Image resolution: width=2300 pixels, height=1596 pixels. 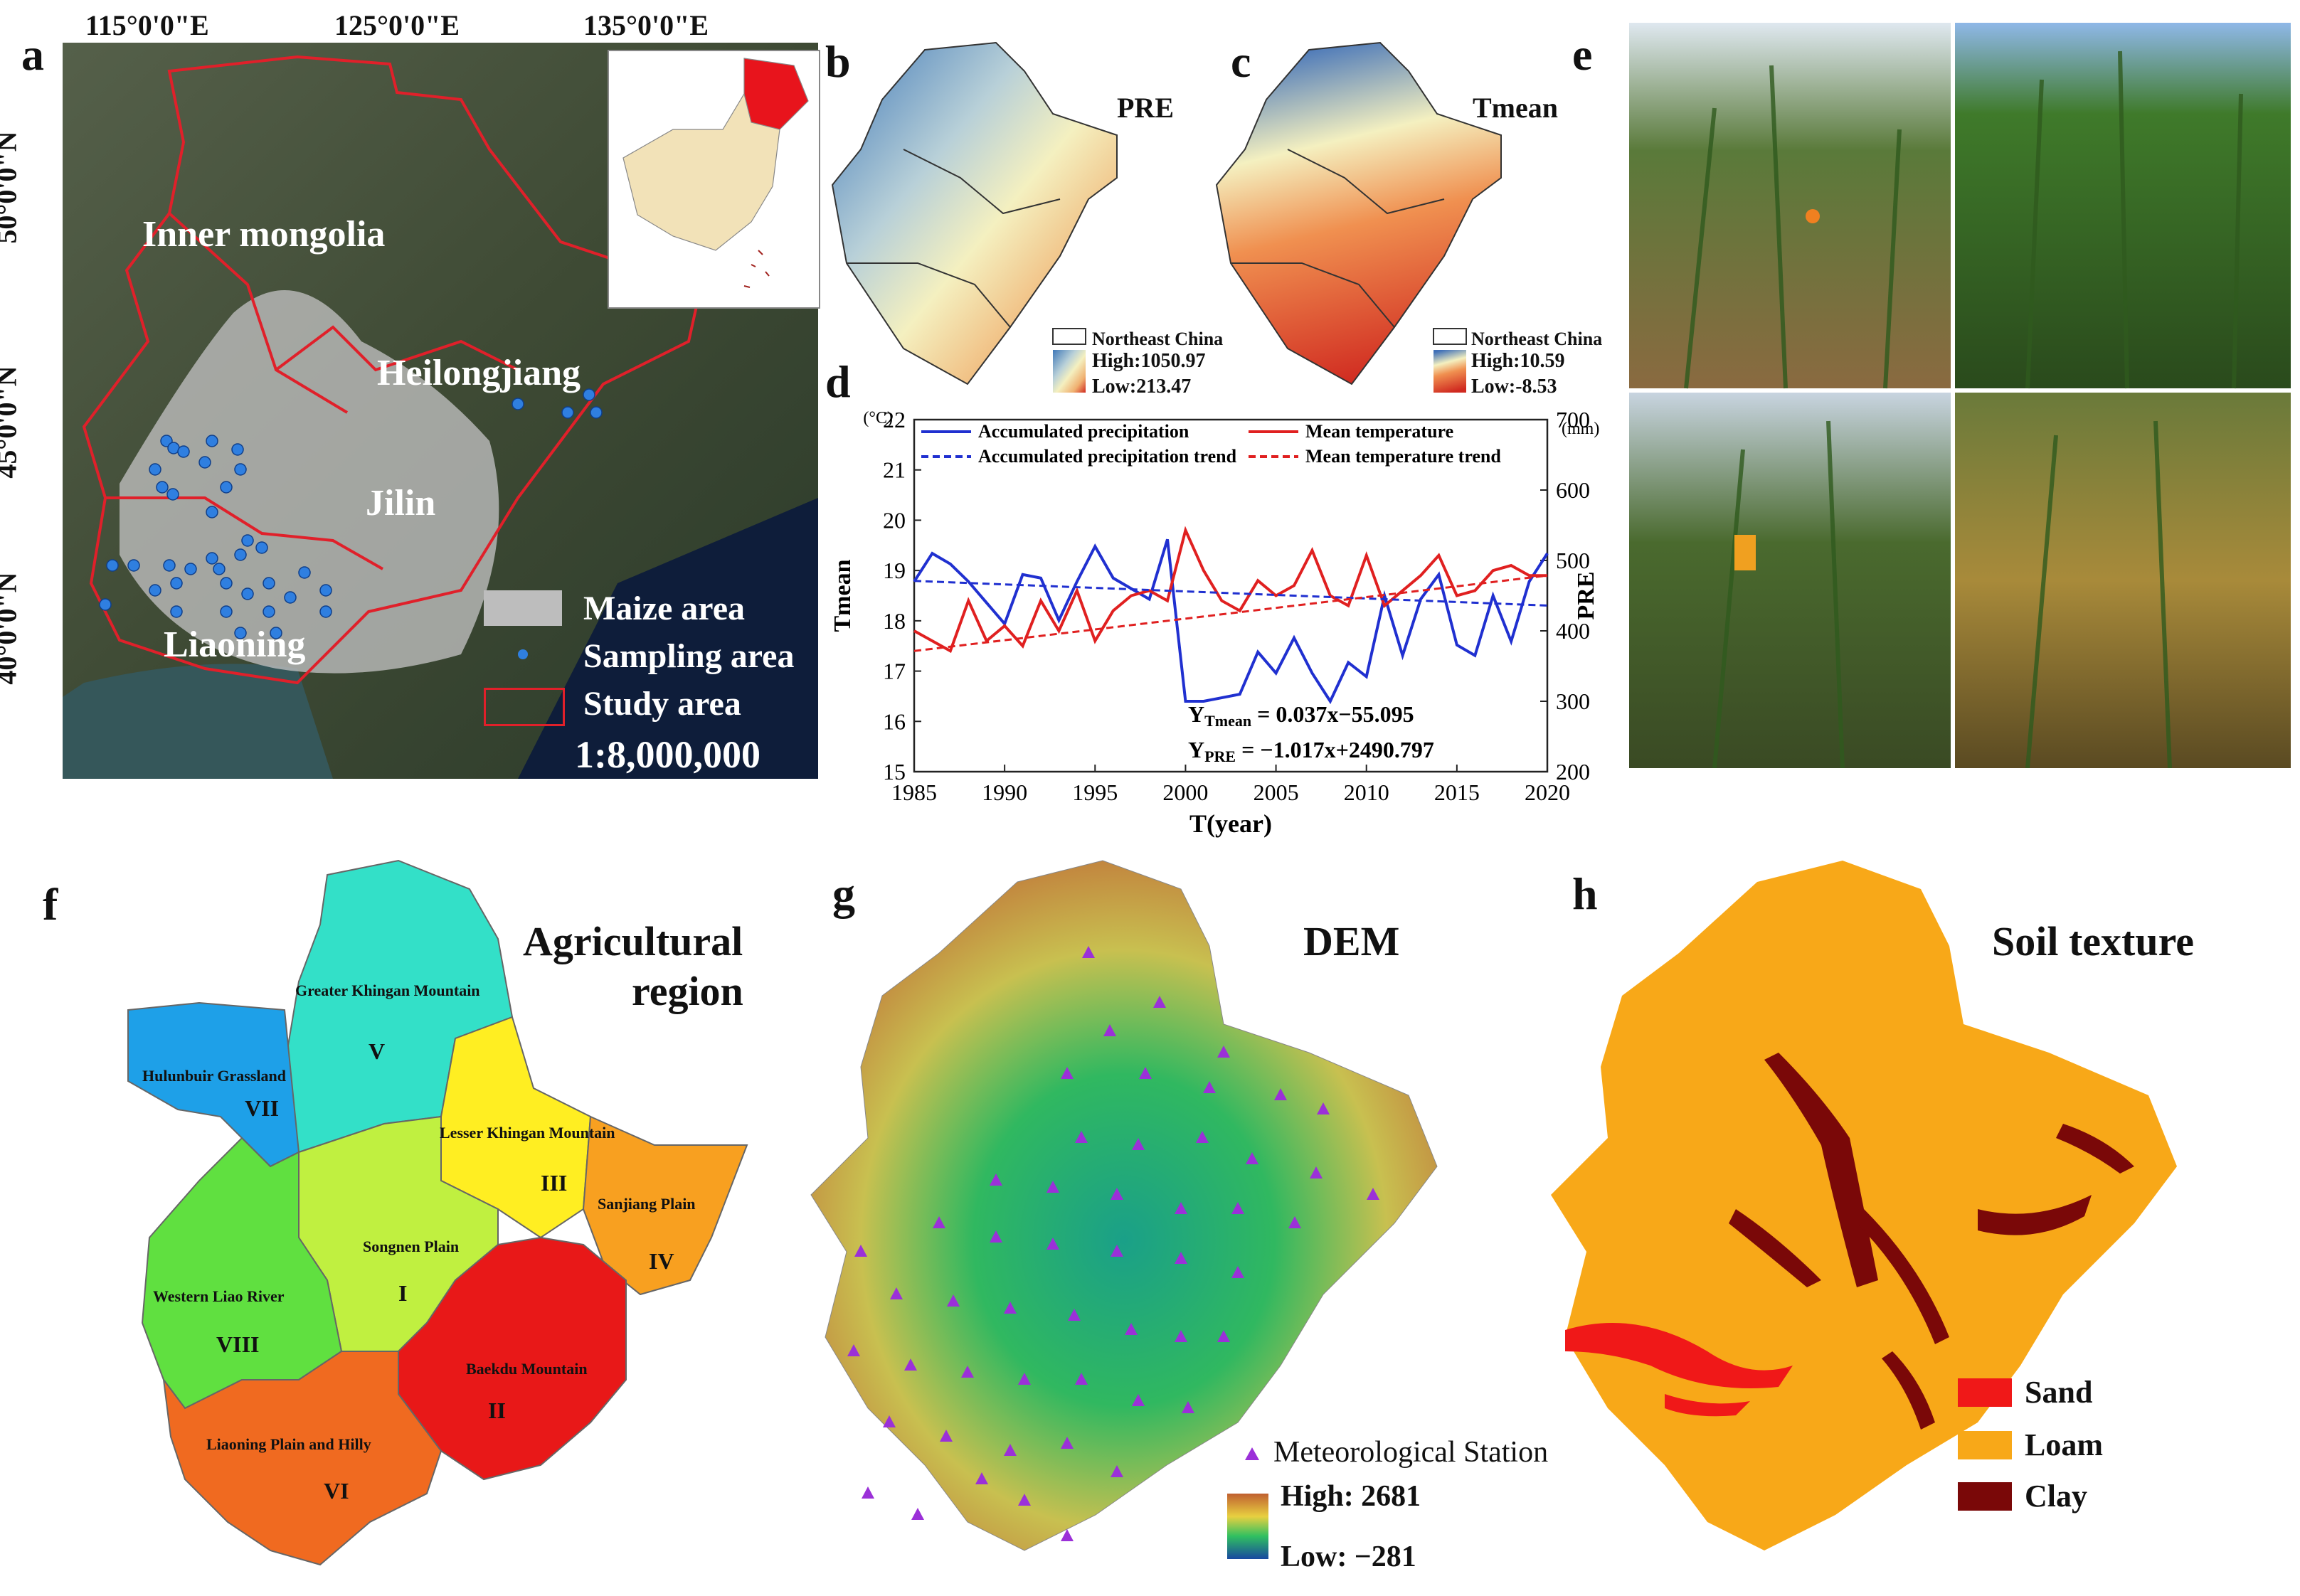 I want to click on lat-tick-50: 50°0'0"N, so click(x=11, y=187).